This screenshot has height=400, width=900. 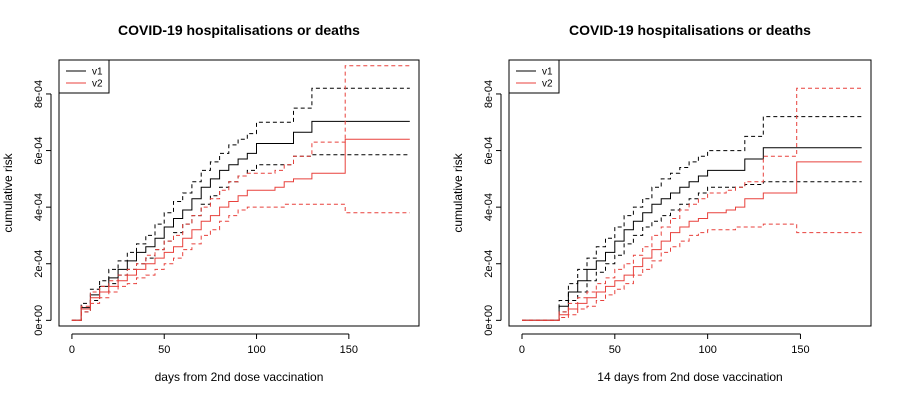 I want to click on x-axis-label: days from 2nd dose vaccination, so click(x=239, y=377).